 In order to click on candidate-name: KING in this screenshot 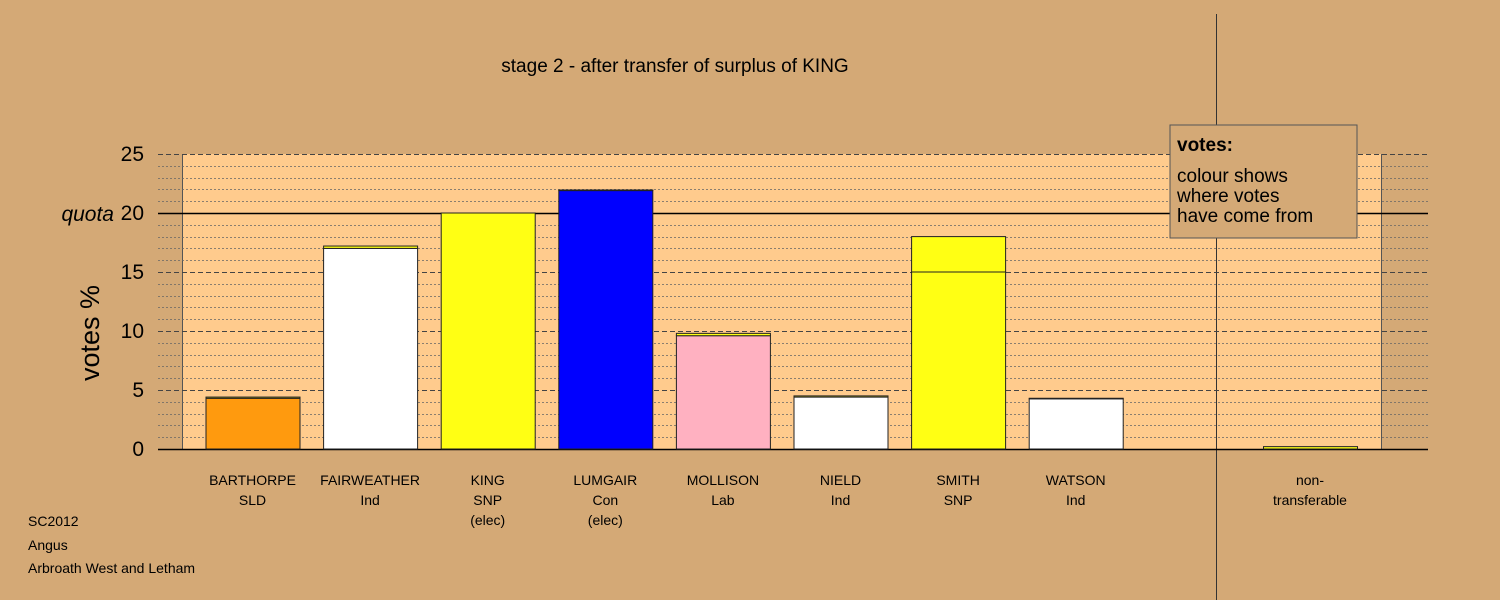, I will do `click(488, 480)`.